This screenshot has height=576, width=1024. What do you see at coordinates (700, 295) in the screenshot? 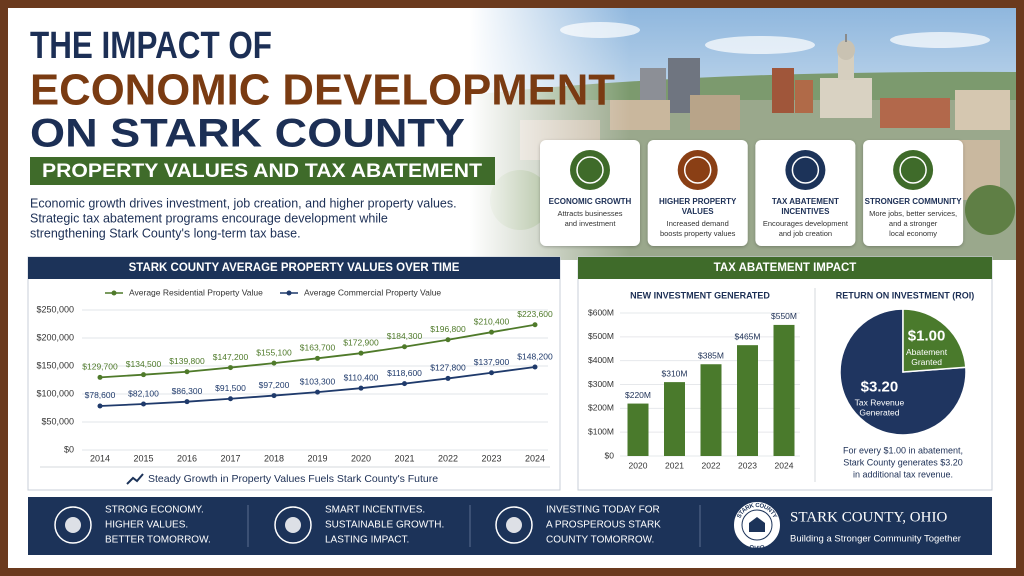
I see `chart-title: NEW INVESTMENT GENERATED` at bounding box center [700, 295].